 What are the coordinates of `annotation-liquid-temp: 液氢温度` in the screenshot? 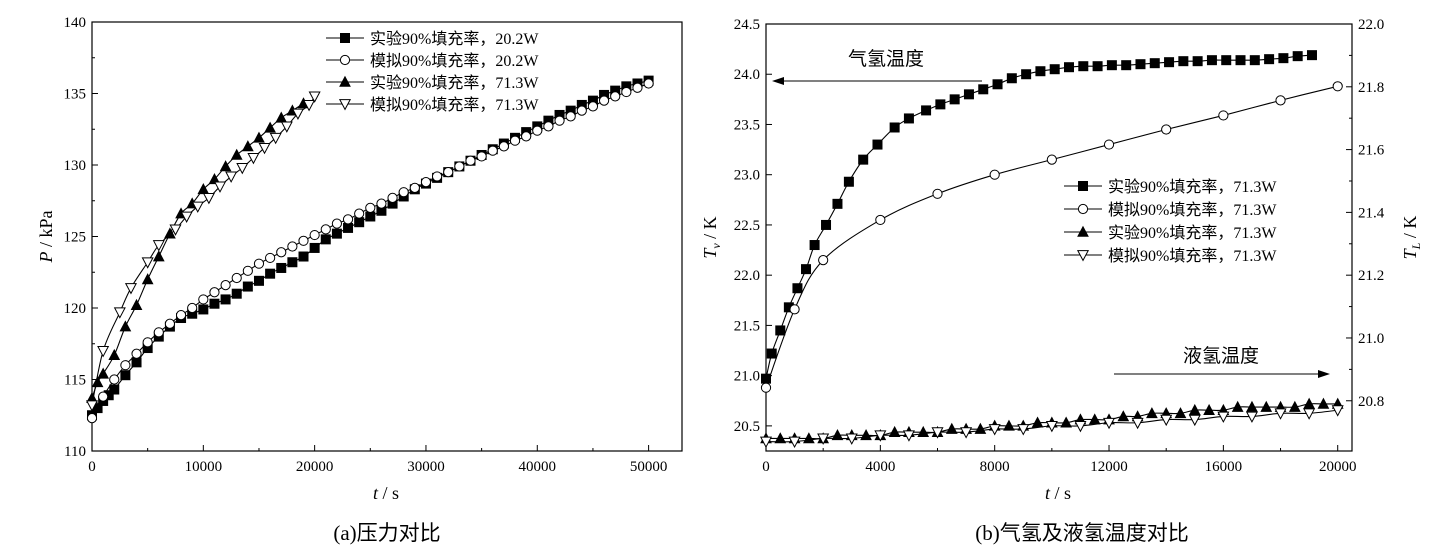 It's located at (1221, 356).